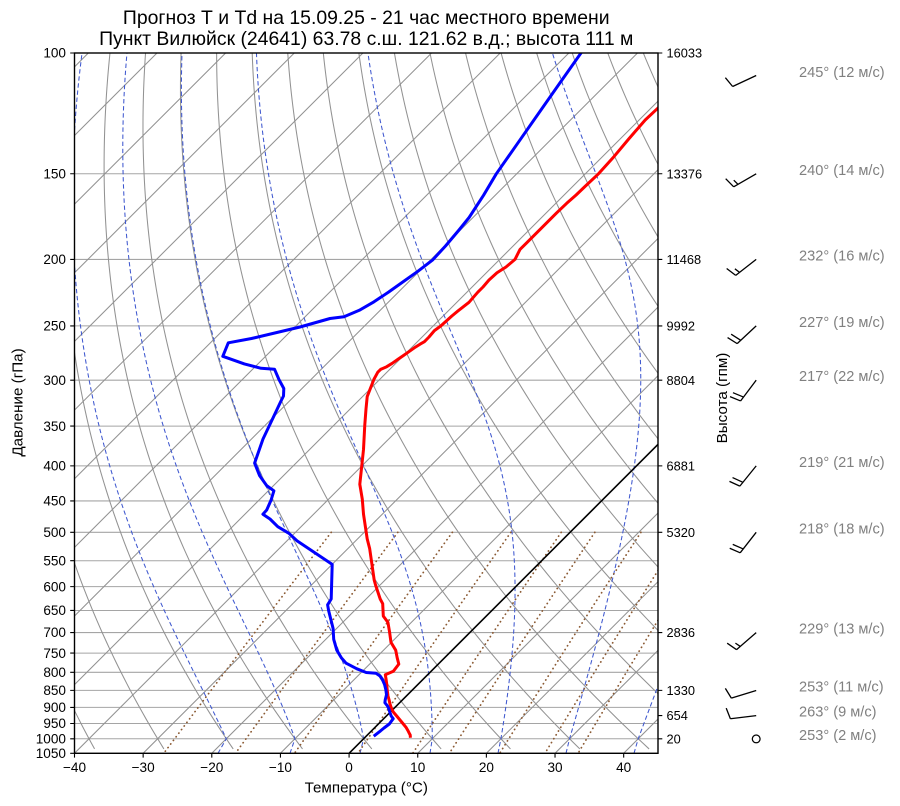 The image size is (900, 806). What do you see at coordinates (54, 53) in the screenshot?
I see `svg-text: 100` at bounding box center [54, 53].